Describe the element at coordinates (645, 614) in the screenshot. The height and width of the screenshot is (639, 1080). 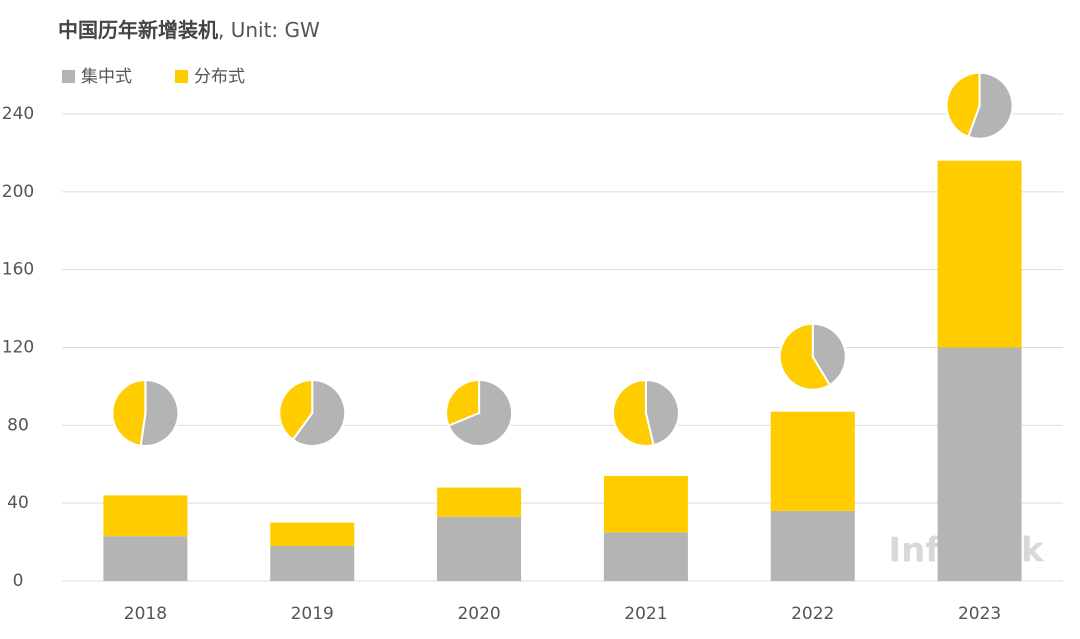
I see `x-tick-label: 2021` at that location.